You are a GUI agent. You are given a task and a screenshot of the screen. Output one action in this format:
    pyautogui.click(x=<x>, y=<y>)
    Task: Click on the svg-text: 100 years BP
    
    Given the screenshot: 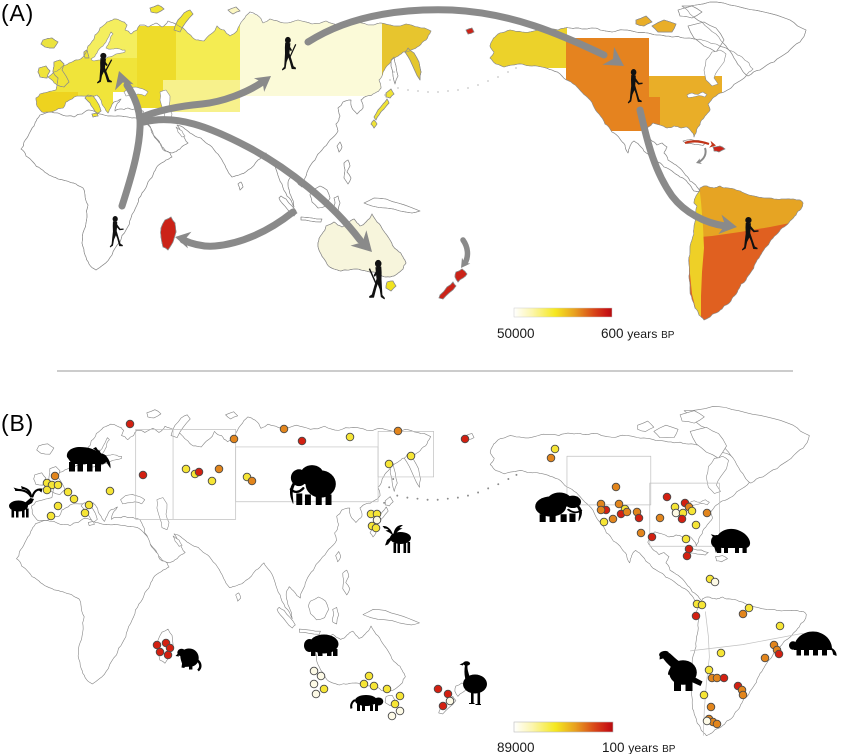 What is the action you would take?
    pyautogui.click(x=639, y=747)
    